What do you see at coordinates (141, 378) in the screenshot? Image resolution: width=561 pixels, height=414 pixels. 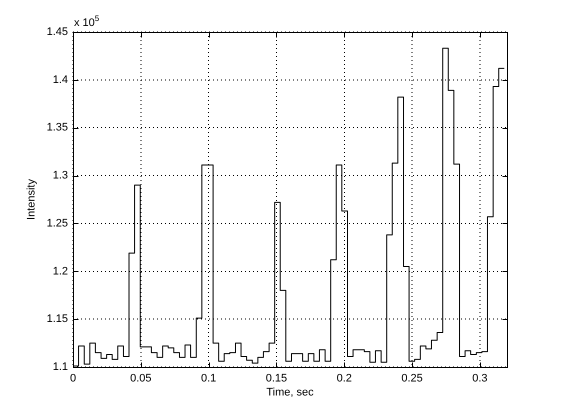 I see `x-tick-label: 0.05` at bounding box center [141, 378].